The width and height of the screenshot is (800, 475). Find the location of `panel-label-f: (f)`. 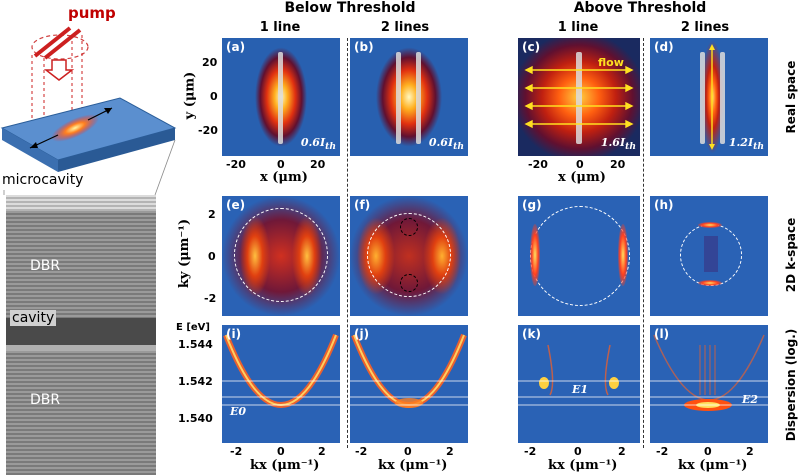

panel-label-f: (f) is located at coordinates (362, 205).